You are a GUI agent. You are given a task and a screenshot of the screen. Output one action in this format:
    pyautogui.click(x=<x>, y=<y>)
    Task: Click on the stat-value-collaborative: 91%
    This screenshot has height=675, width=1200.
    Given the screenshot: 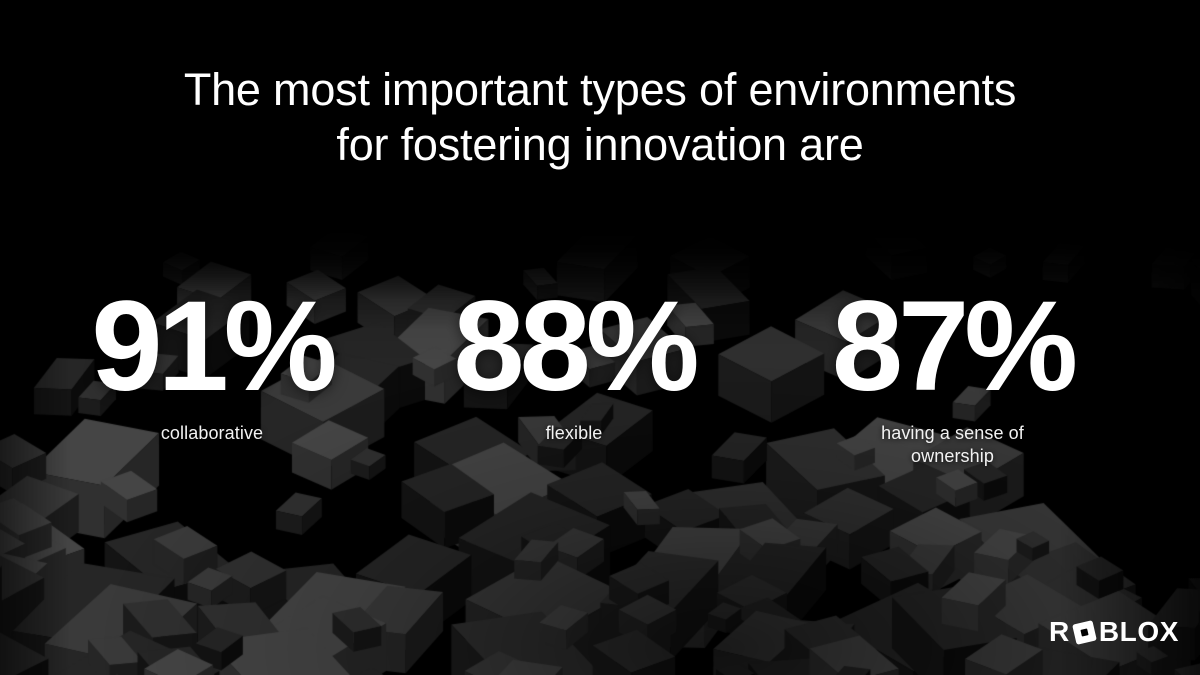 What is the action you would take?
    pyautogui.click(x=214, y=346)
    